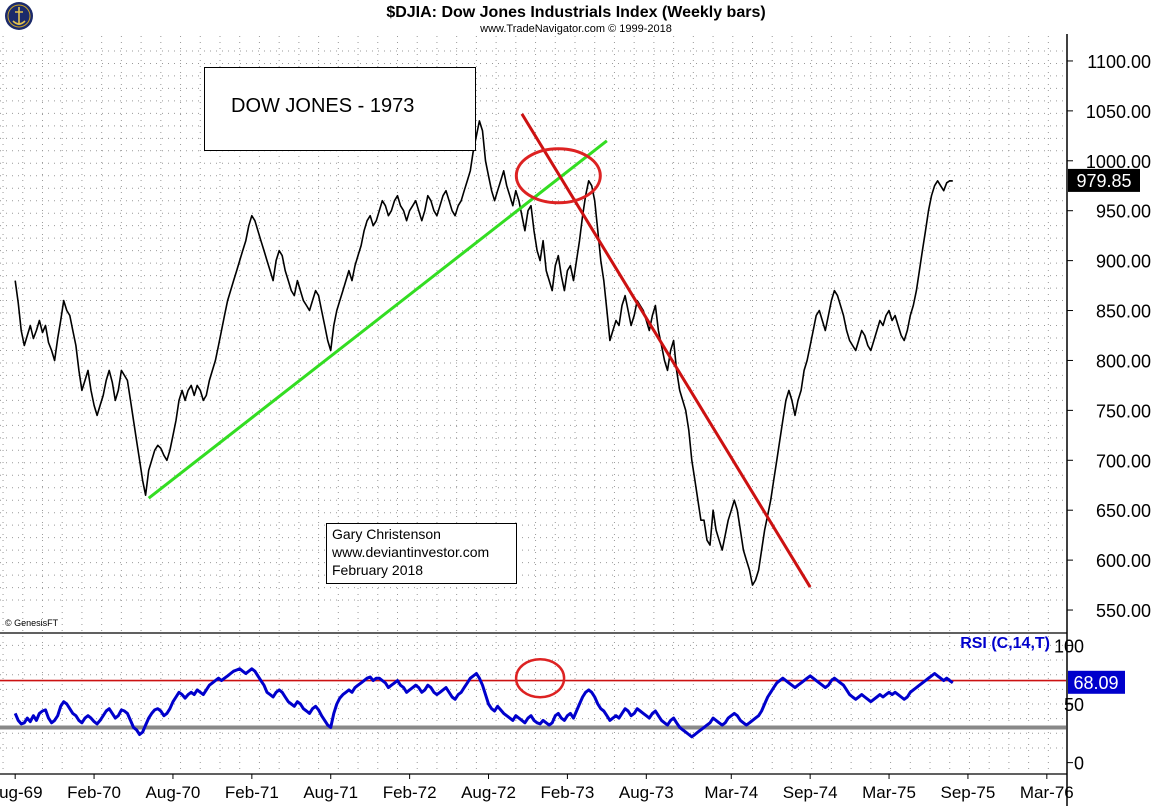 The image size is (1152, 811). I want to click on price-tick-label: 550.00, so click(1123, 611).